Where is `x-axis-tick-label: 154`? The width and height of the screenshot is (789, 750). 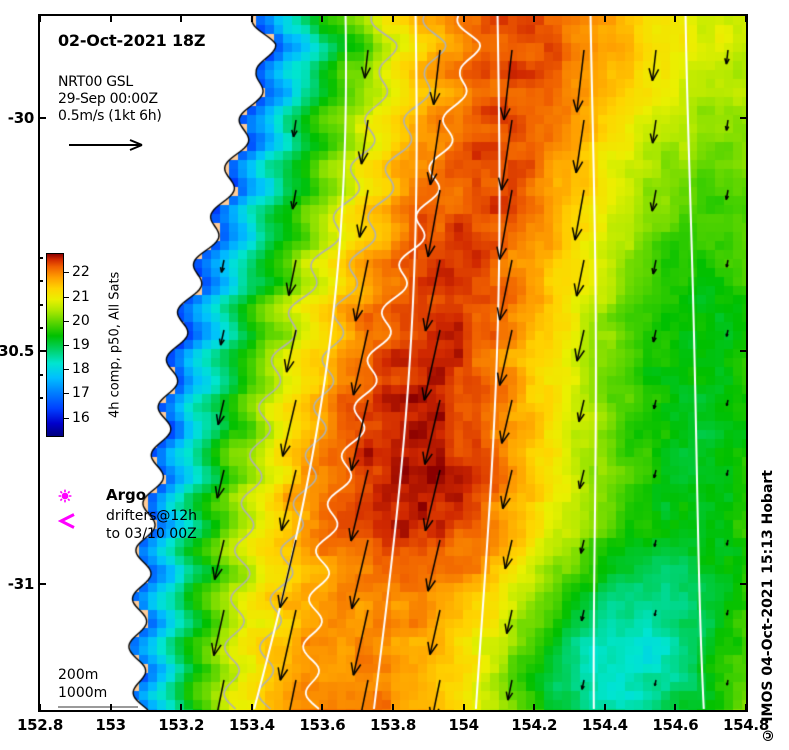 x-axis-tick-label: 154 is located at coordinates (463, 725).